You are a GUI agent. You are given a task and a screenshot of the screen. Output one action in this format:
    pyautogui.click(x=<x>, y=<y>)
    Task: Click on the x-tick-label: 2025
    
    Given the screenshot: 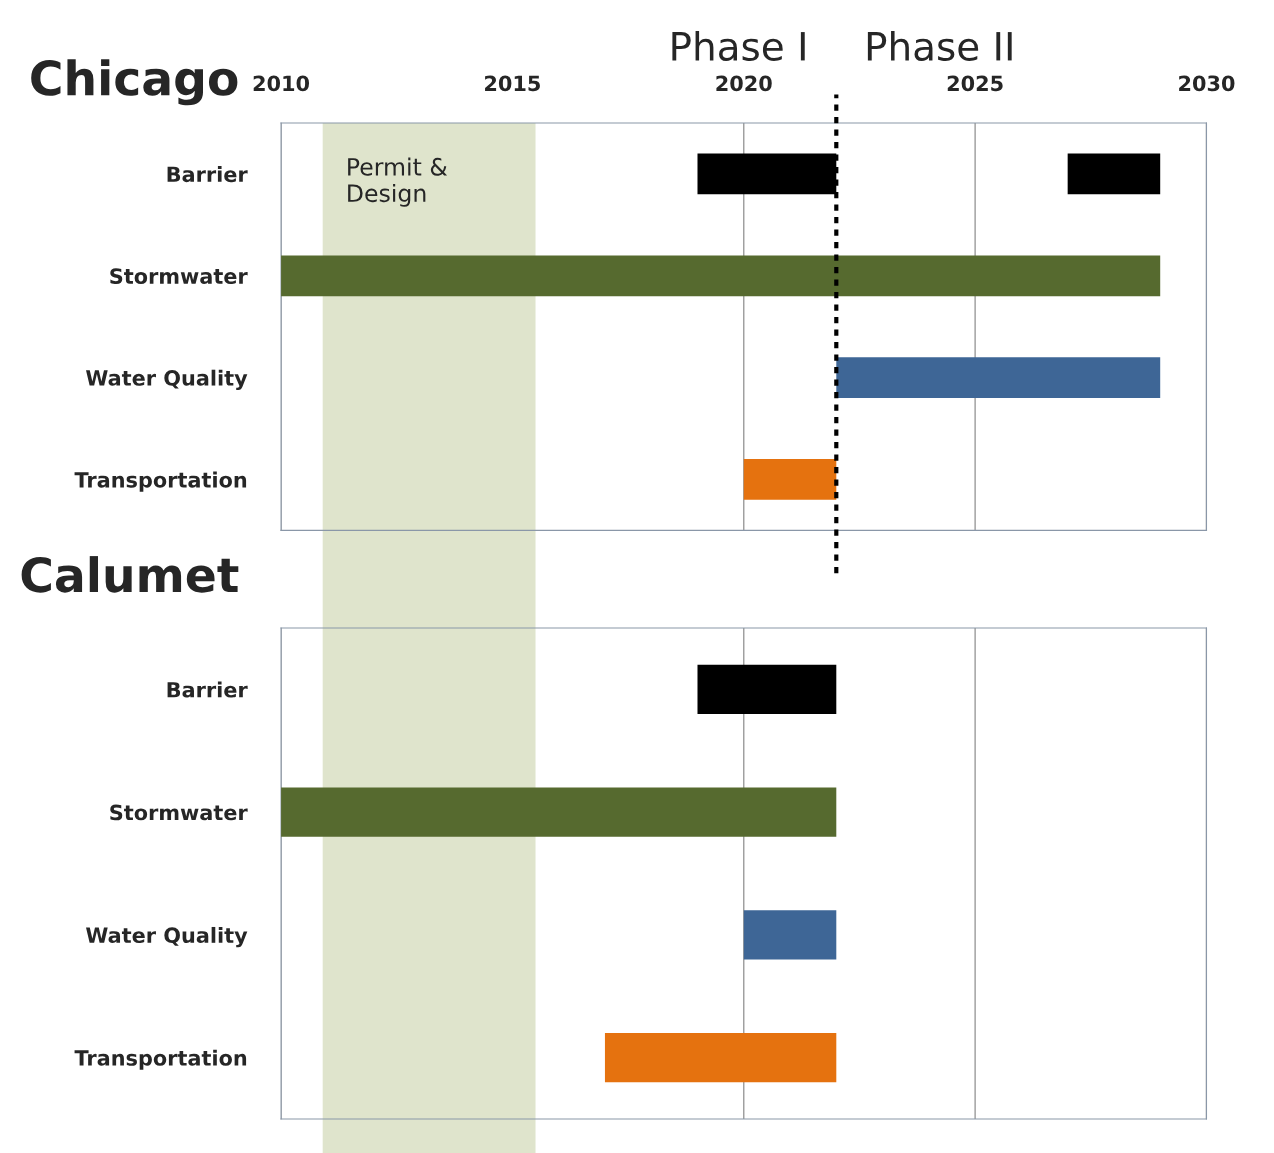 What is the action you would take?
    pyautogui.click(x=975, y=83)
    